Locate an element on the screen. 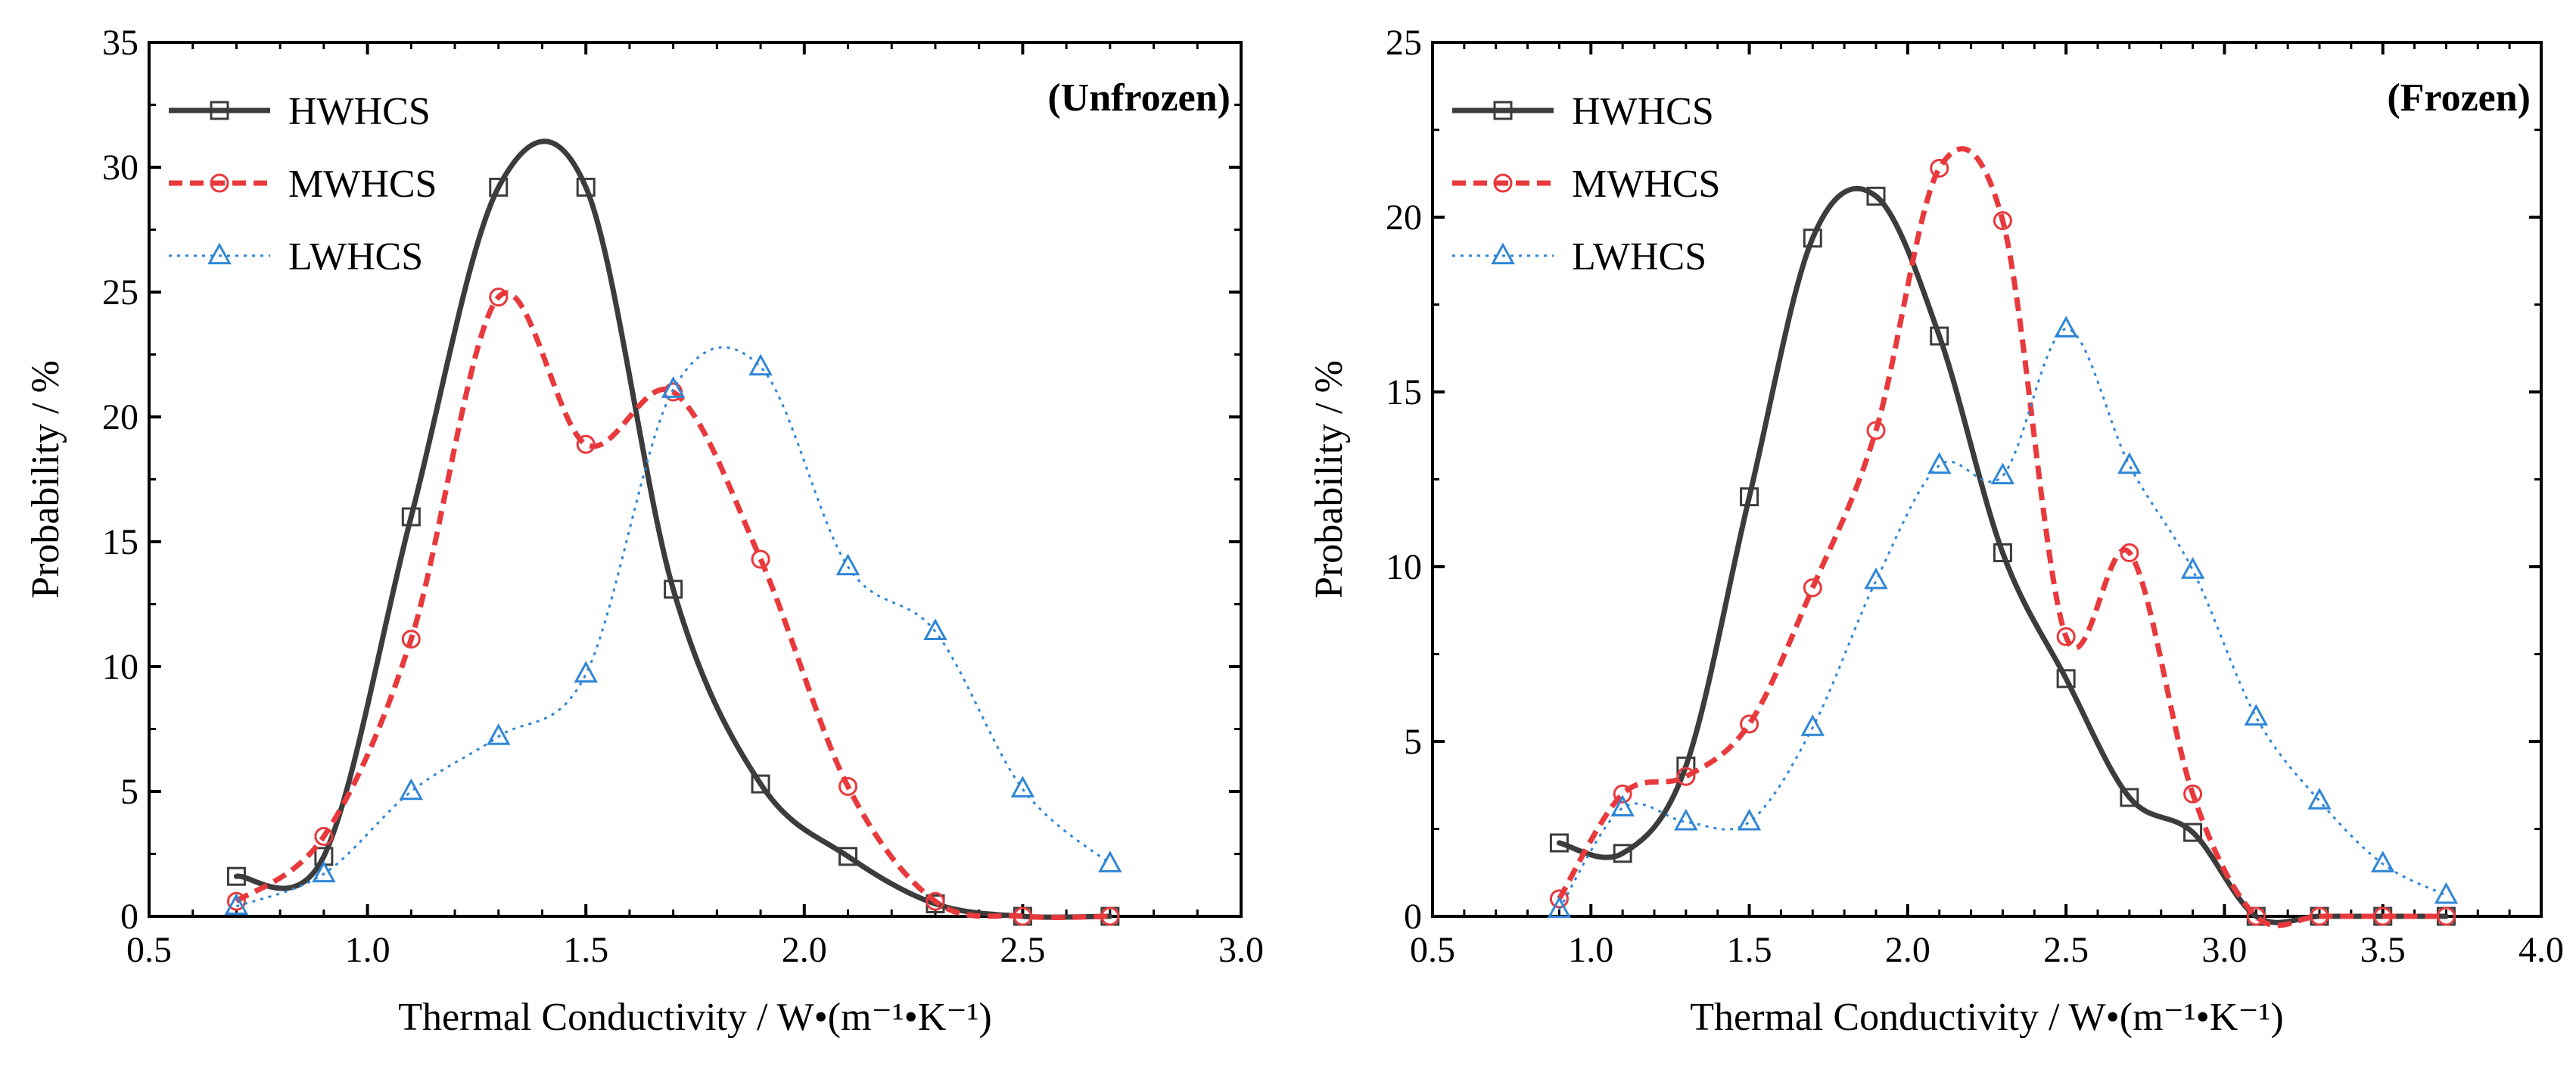  legend-label: LWHCS is located at coordinates (1639, 256).